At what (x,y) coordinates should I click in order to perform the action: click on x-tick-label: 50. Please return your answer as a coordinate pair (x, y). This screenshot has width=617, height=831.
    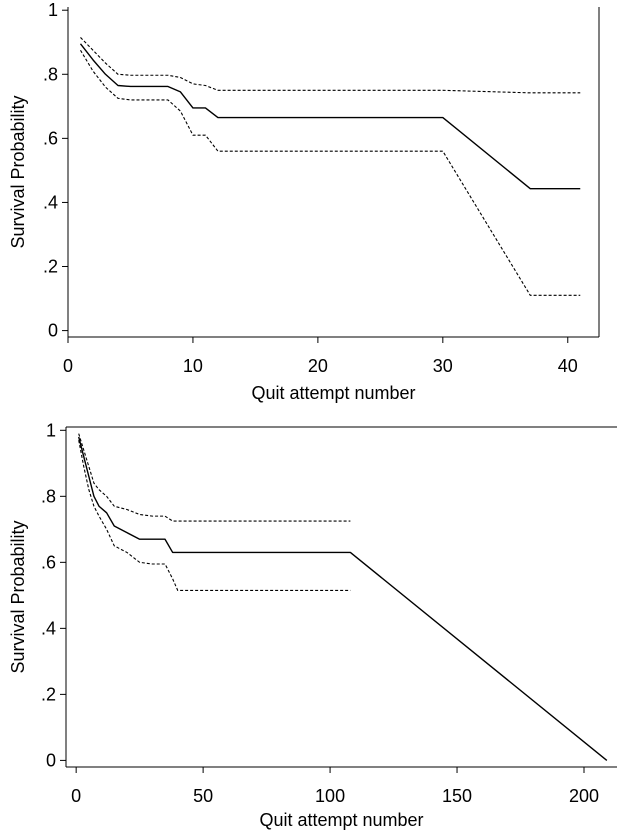
    Looking at the image, I should click on (203, 796).